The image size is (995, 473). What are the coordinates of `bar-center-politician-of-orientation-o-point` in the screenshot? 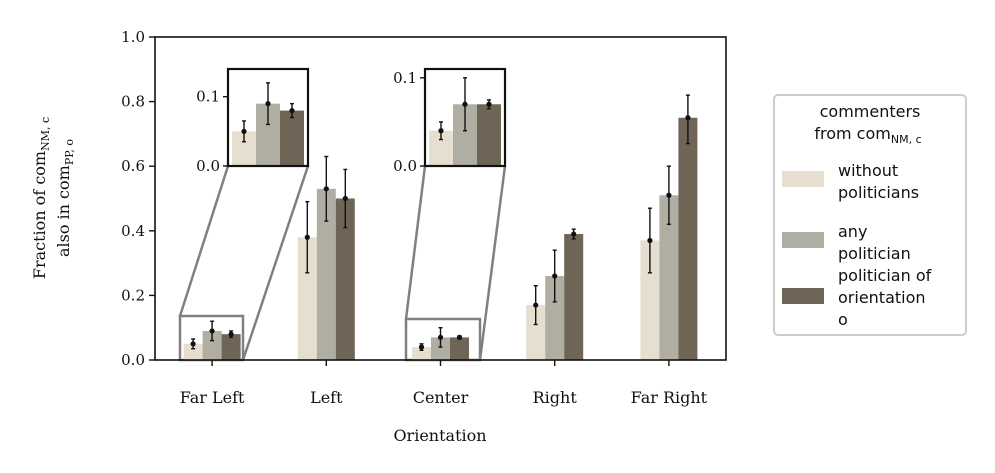 It's located at (459, 337).